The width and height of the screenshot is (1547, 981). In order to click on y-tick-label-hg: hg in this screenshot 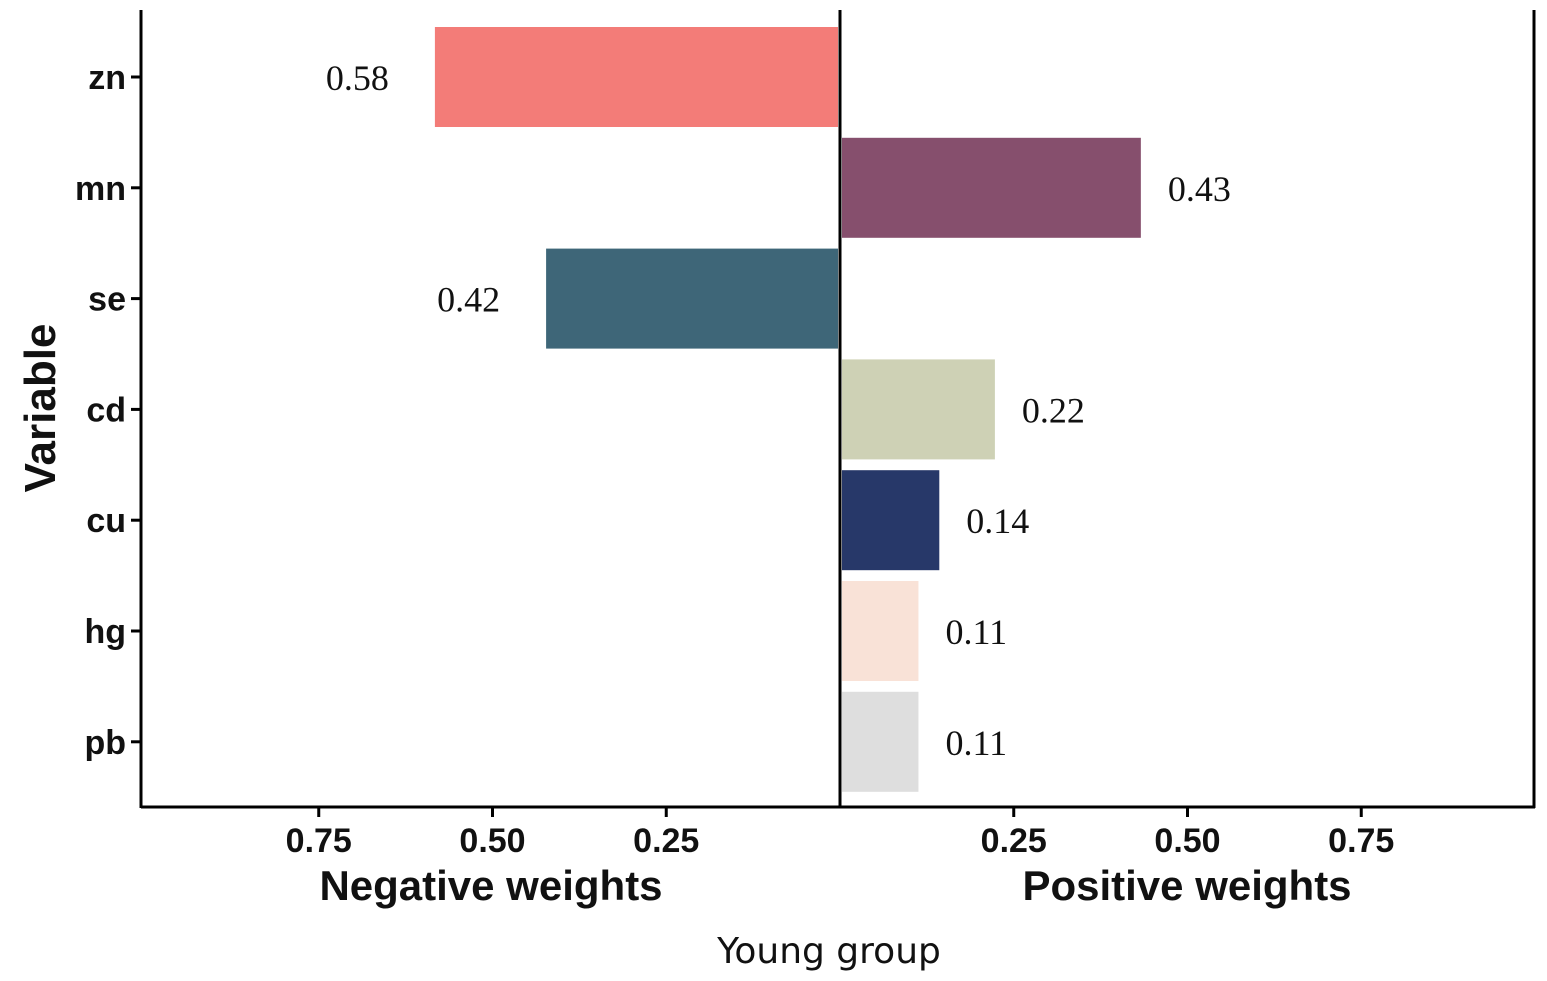, I will do `click(105, 632)`.